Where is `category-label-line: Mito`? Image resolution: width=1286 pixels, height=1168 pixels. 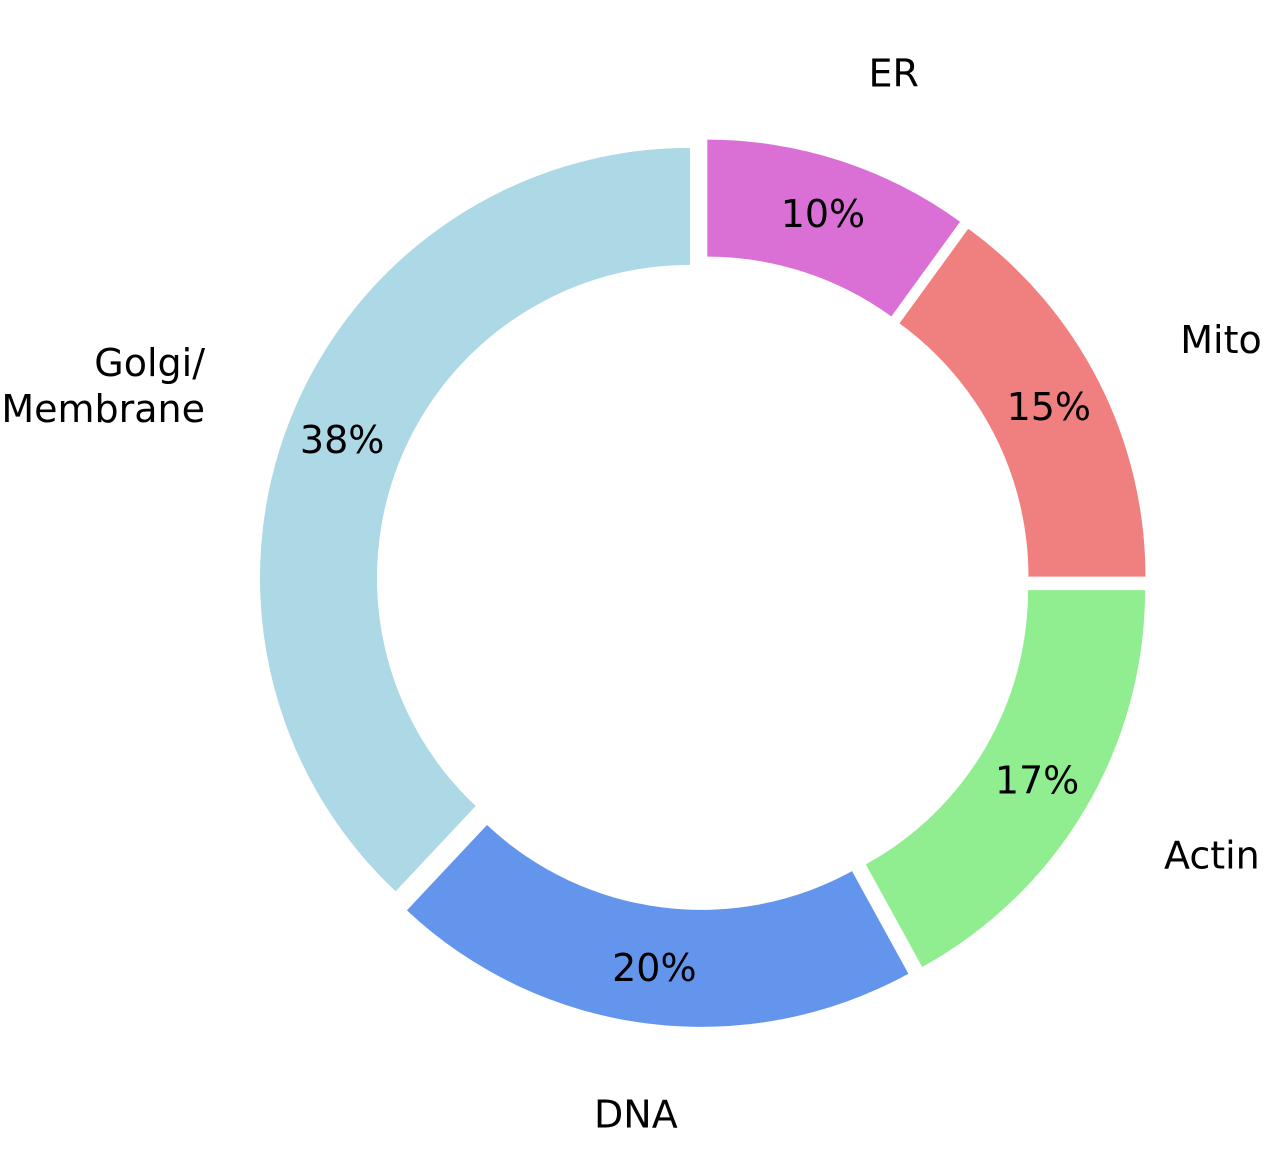
category-label-line: Mito is located at coordinates (1221, 340).